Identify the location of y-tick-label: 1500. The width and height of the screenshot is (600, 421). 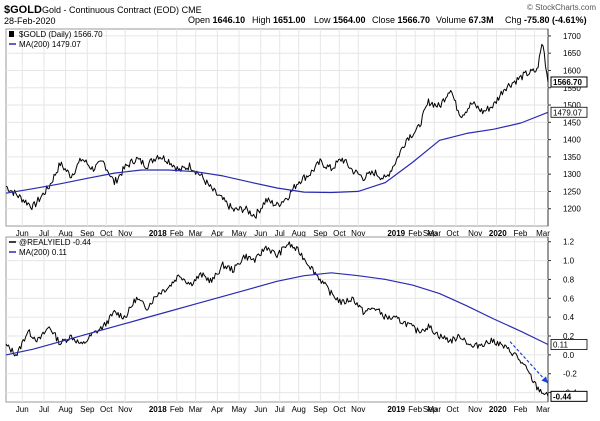
(572, 105).